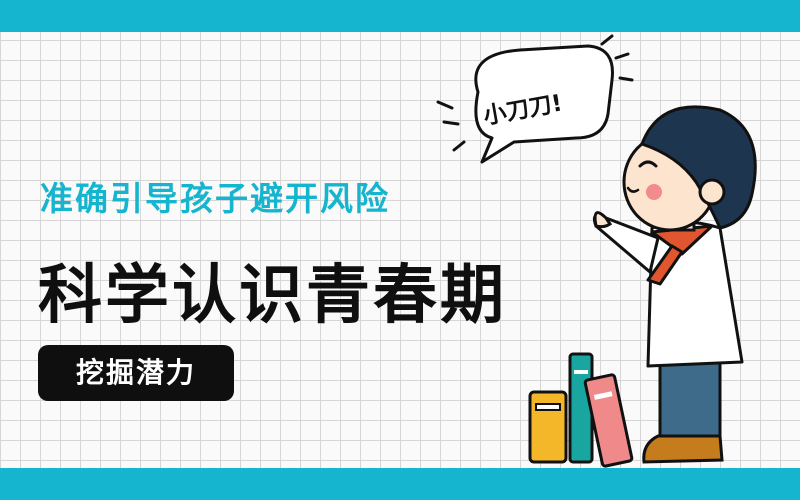 Image resolution: width=800 pixels, height=500 pixels. What do you see at coordinates (400, 16) in the screenshot?
I see `top-accent-bar` at bounding box center [400, 16].